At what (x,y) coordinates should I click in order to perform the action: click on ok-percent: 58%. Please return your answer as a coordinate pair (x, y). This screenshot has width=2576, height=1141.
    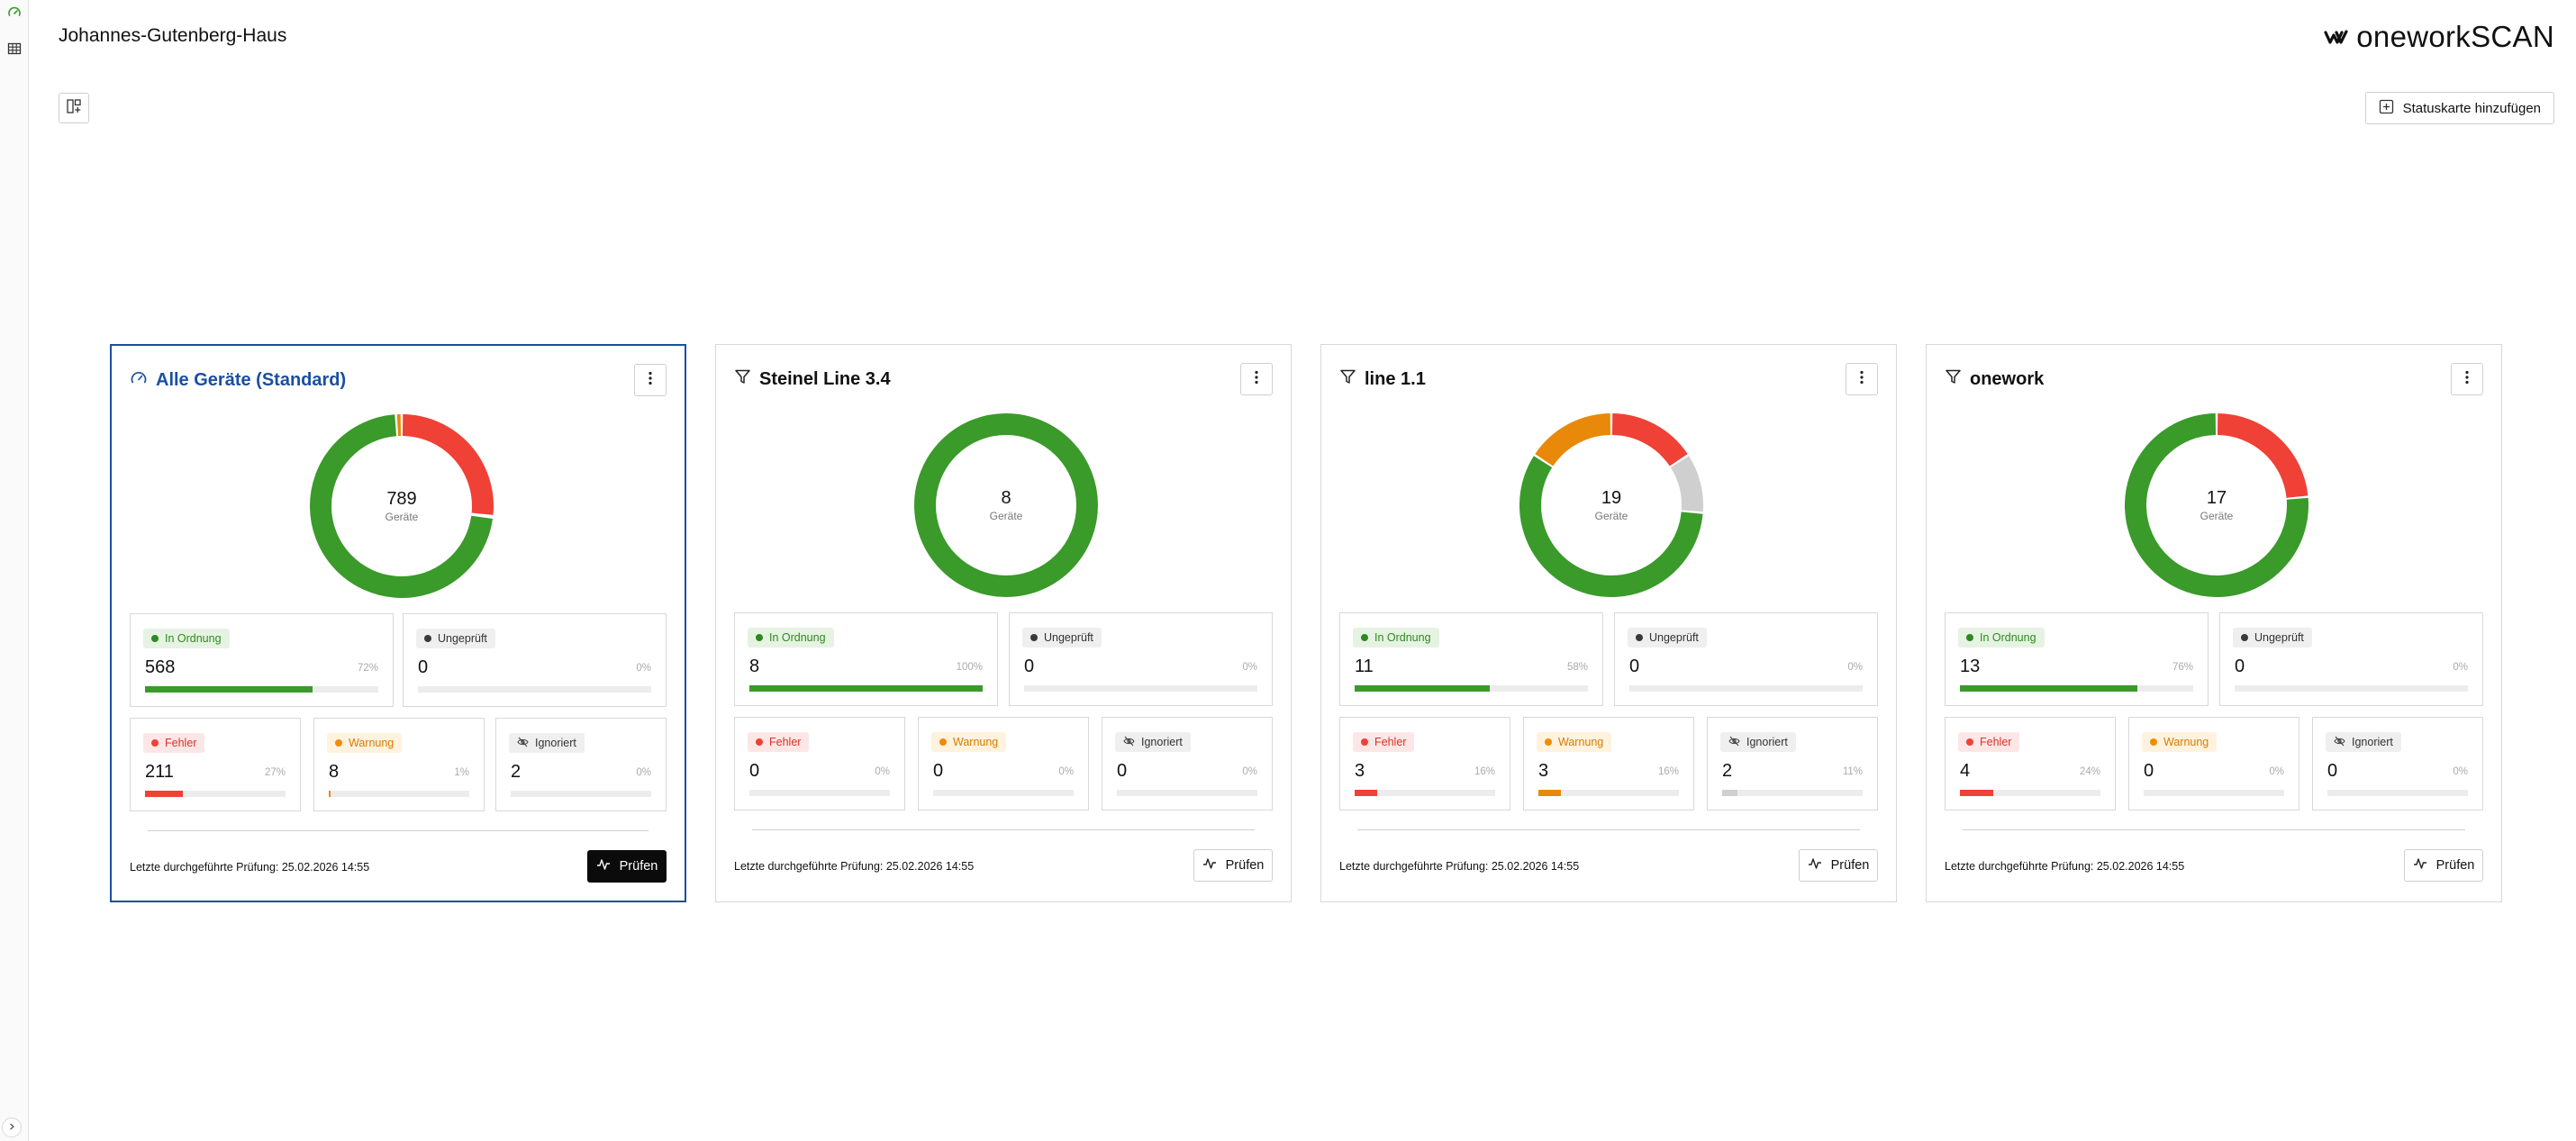
    Looking at the image, I should click on (1577, 667).